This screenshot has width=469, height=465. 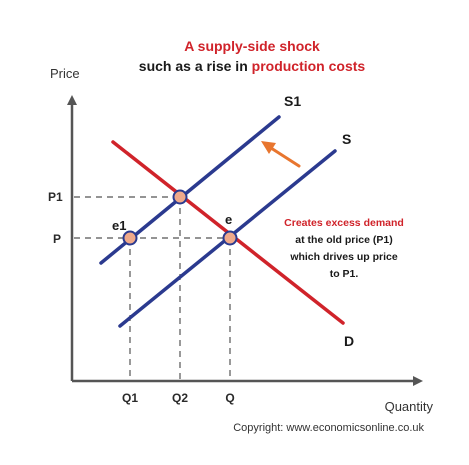 What do you see at coordinates (229, 398) in the screenshot?
I see `tick-label-q: Q` at bounding box center [229, 398].